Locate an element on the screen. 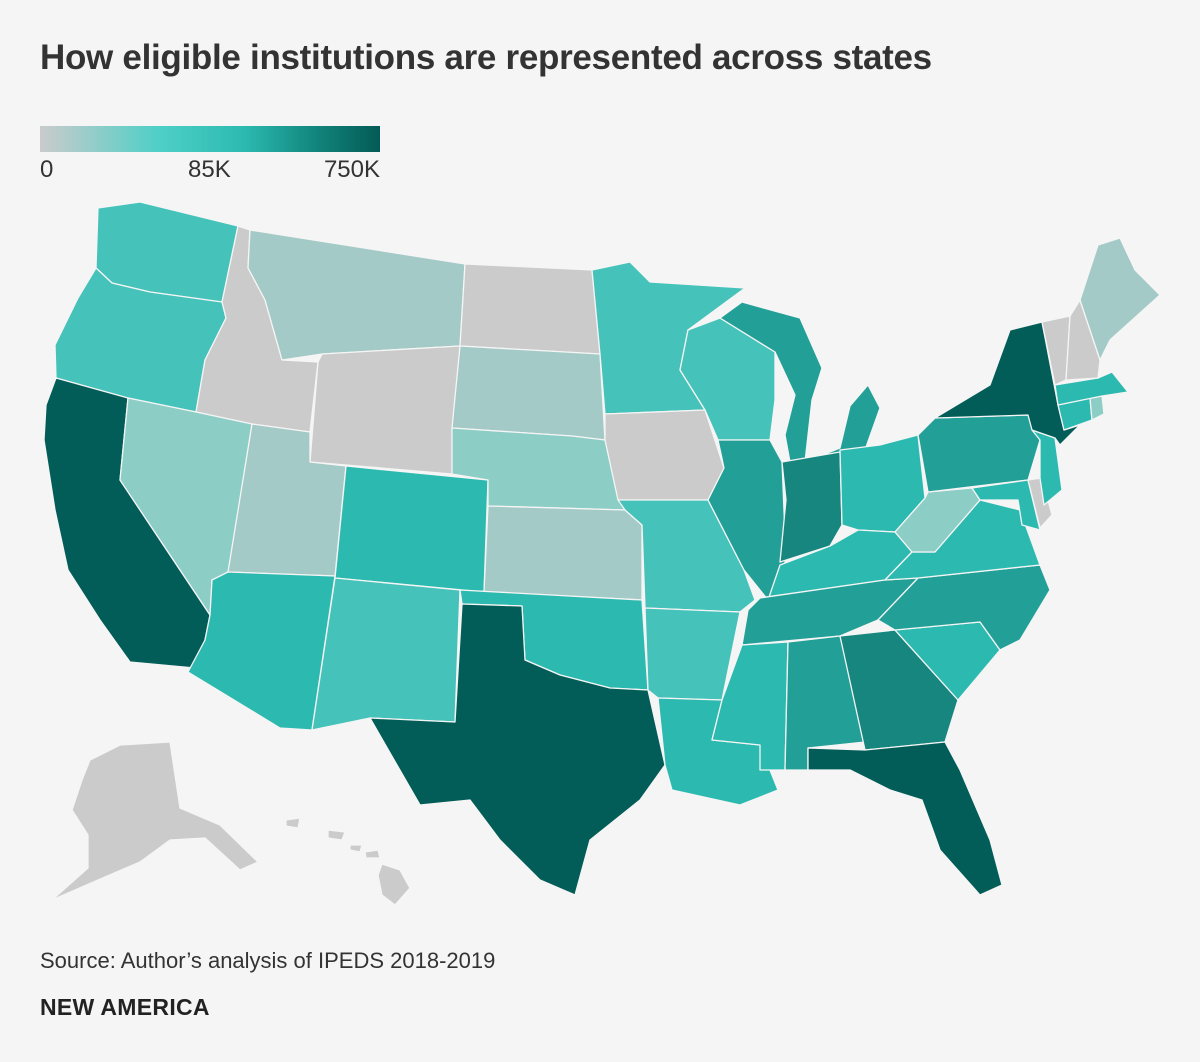 This screenshot has width=1200, height=1062. state-HI is located at coordinates (348, 861).